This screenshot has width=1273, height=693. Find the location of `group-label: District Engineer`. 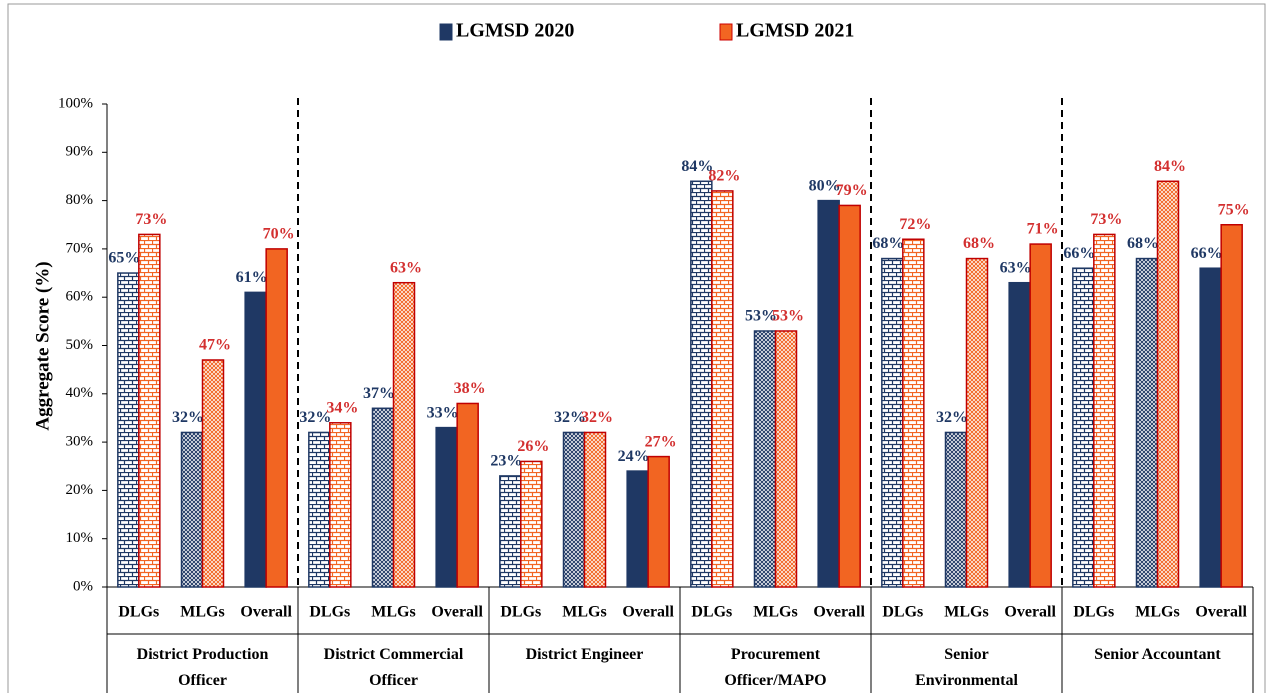

group-label: District Engineer is located at coordinates (584, 654).